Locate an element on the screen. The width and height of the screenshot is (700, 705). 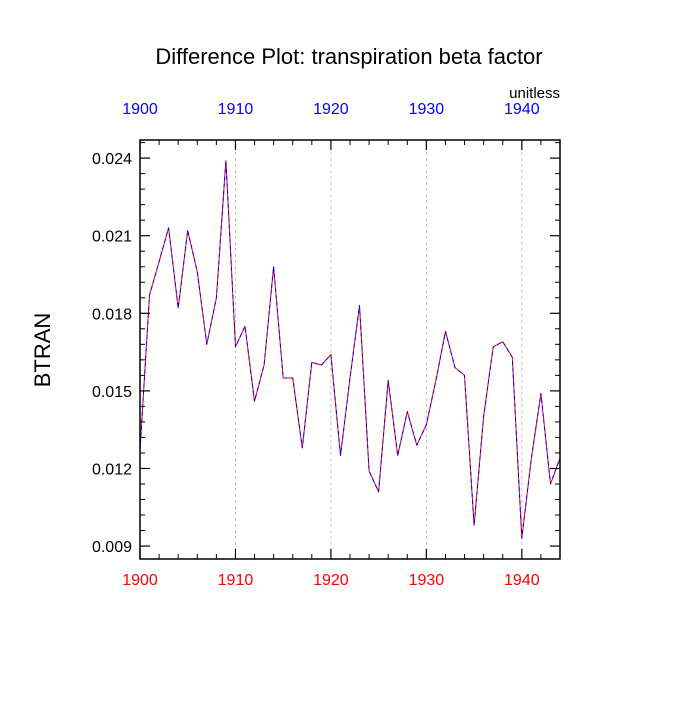
y-tick-label: 0.024 is located at coordinates (112, 159).